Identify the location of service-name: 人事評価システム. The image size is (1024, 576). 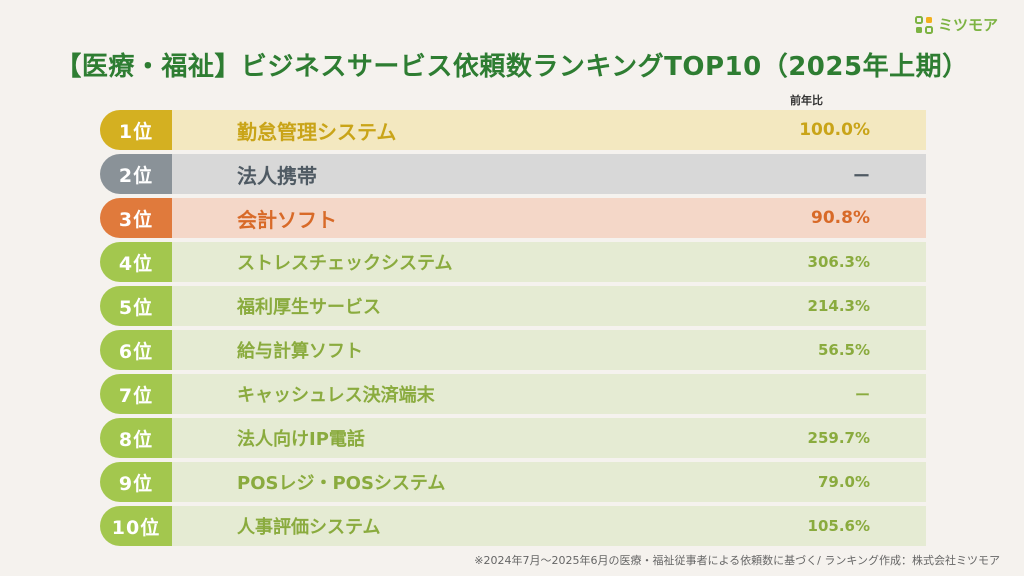
(309, 527).